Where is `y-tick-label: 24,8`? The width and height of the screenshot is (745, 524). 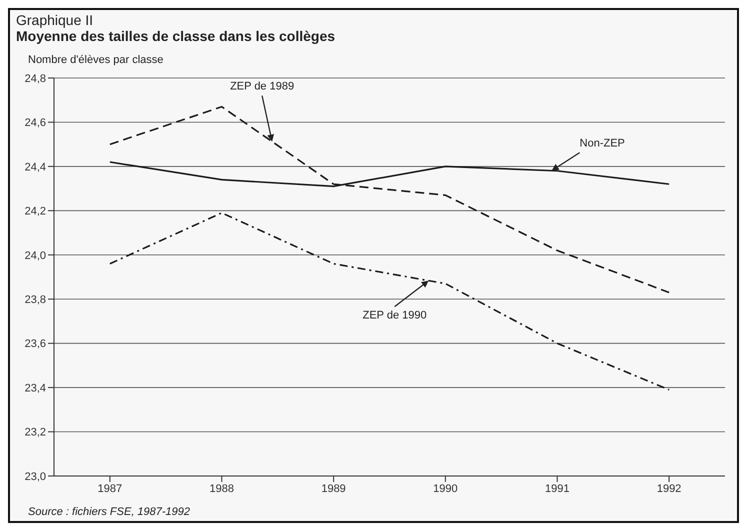
y-tick-label: 24,8 is located at coordinates (35, 78).